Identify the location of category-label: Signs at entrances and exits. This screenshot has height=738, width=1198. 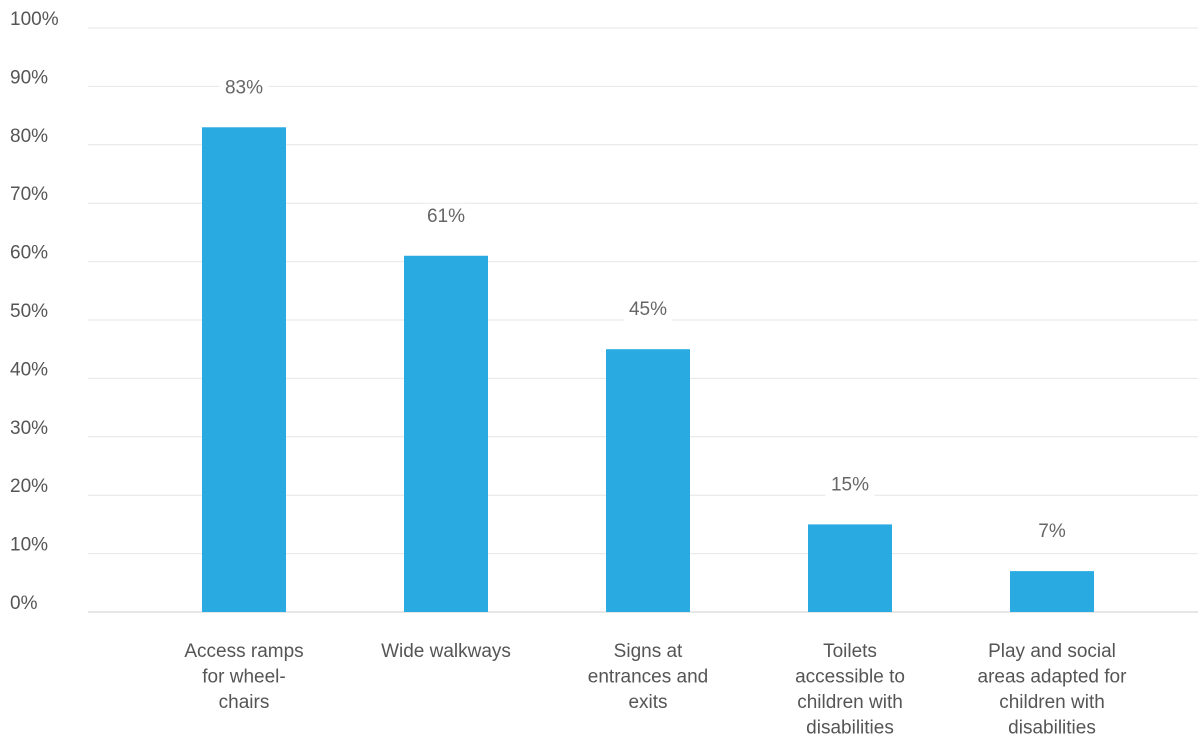
(648, 677).